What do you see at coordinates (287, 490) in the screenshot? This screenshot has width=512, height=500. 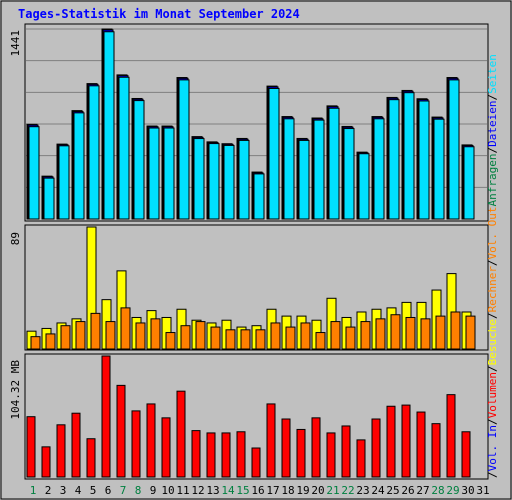 I see `day-label: 18` at bounding box center [287, 490].